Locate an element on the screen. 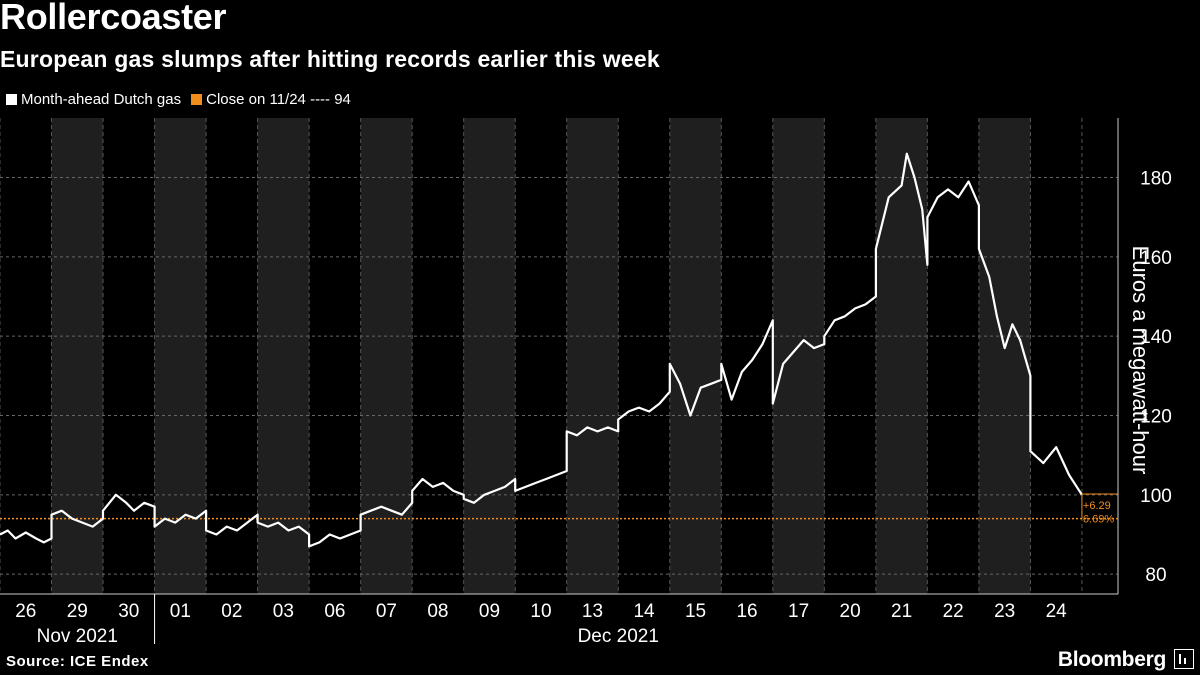  x-tick-label: 09 is located at coordinates (489, 611).